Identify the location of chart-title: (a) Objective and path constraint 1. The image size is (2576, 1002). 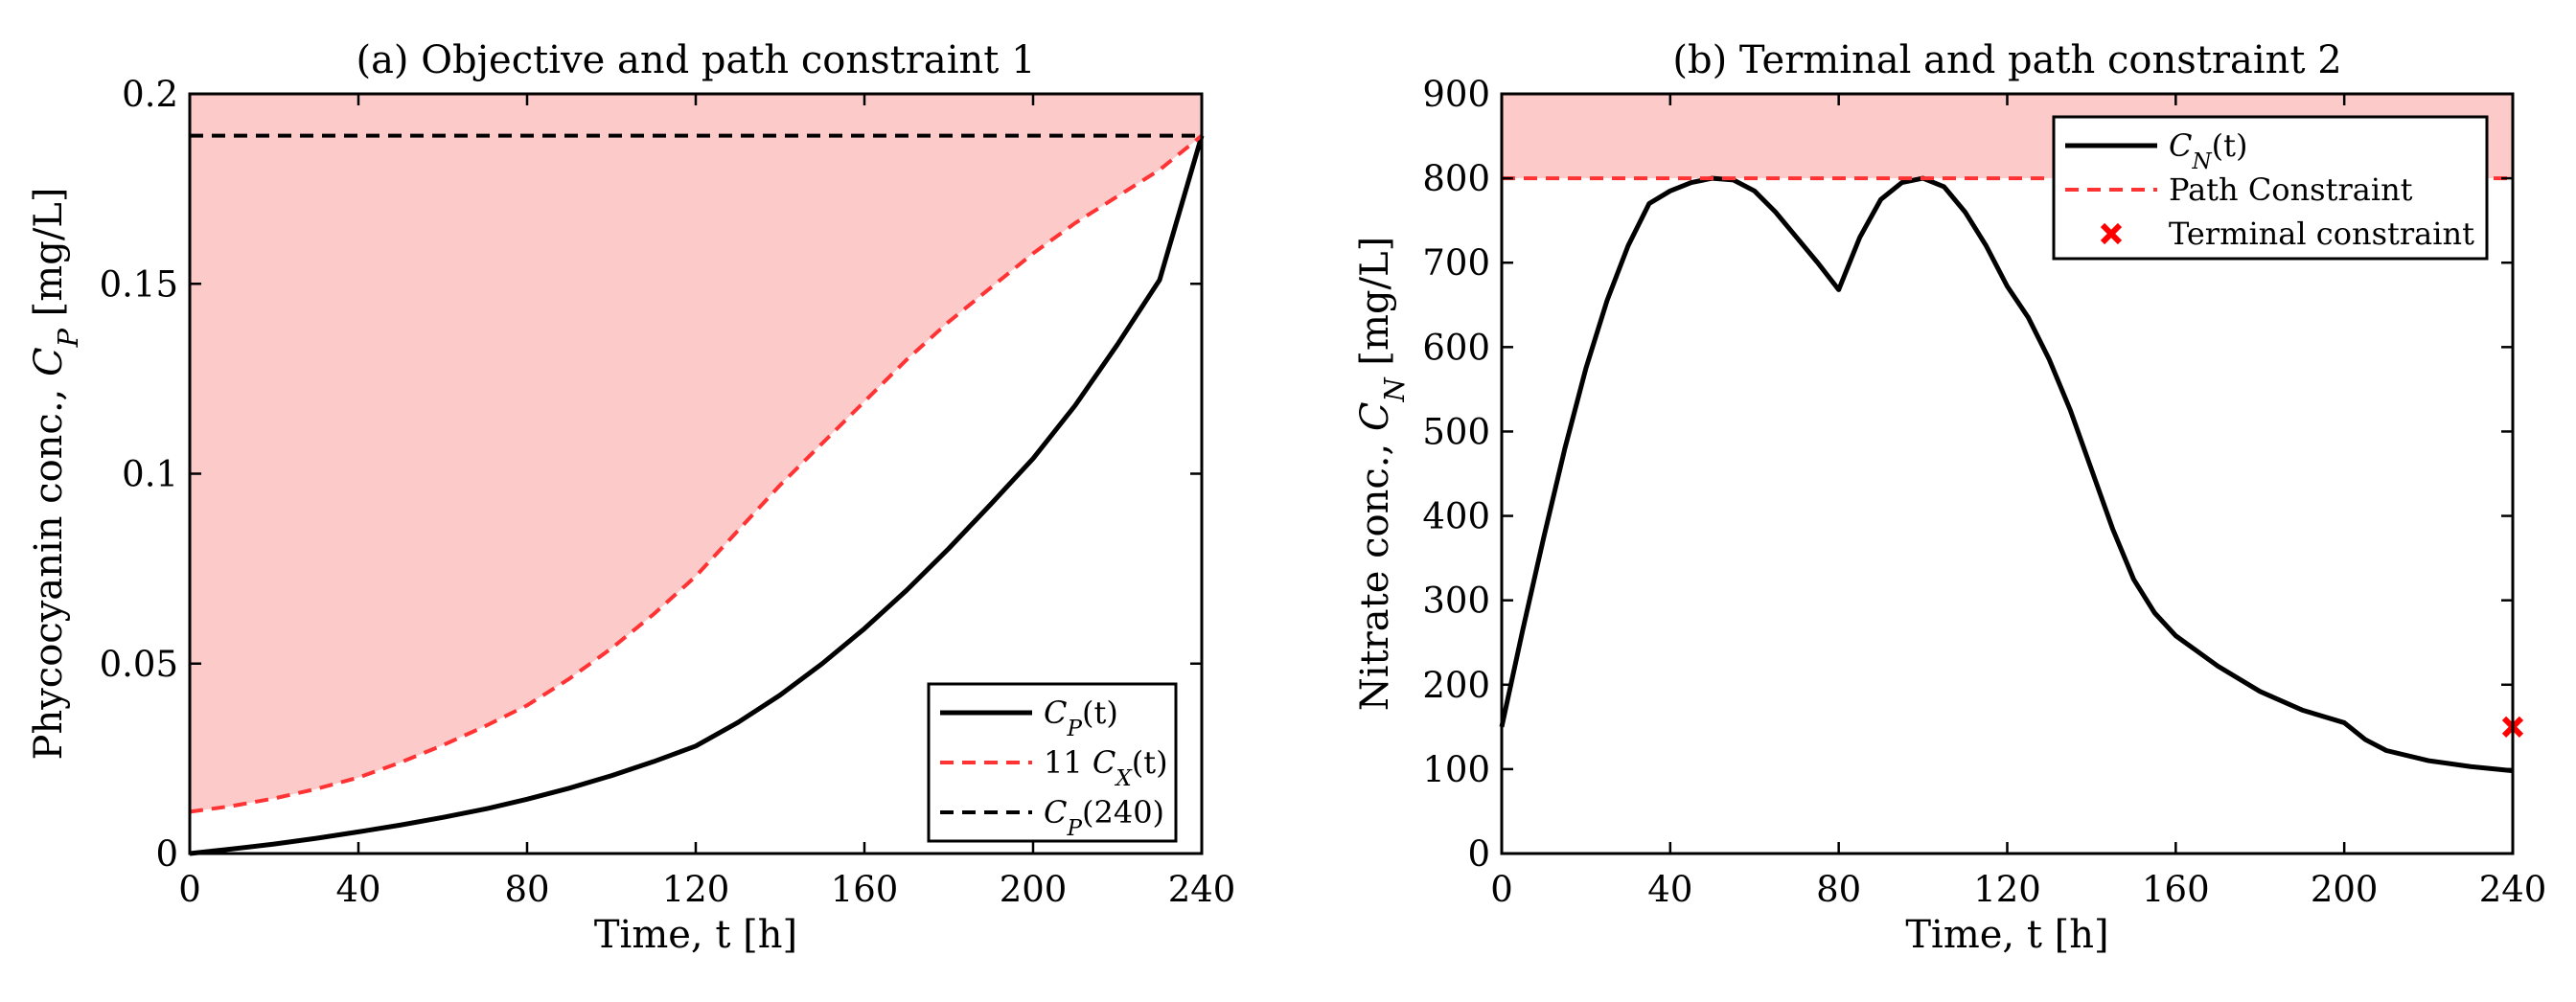
(695, 60).